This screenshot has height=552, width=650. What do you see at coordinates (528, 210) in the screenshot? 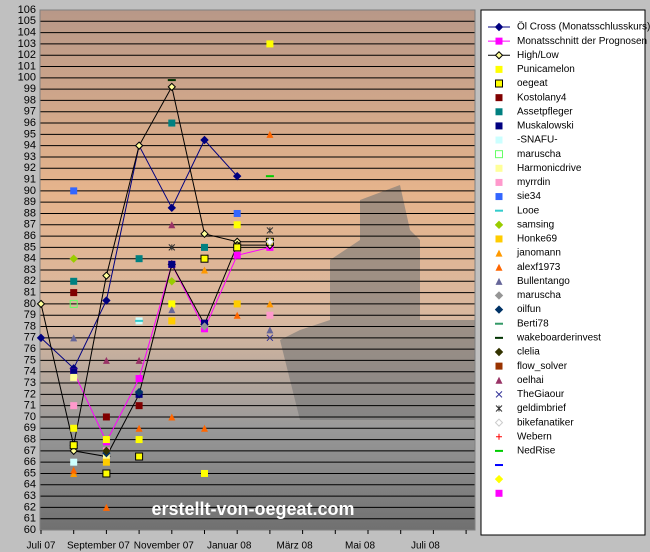
I see `legend-label: Looe` at bounding box center [528, 210].